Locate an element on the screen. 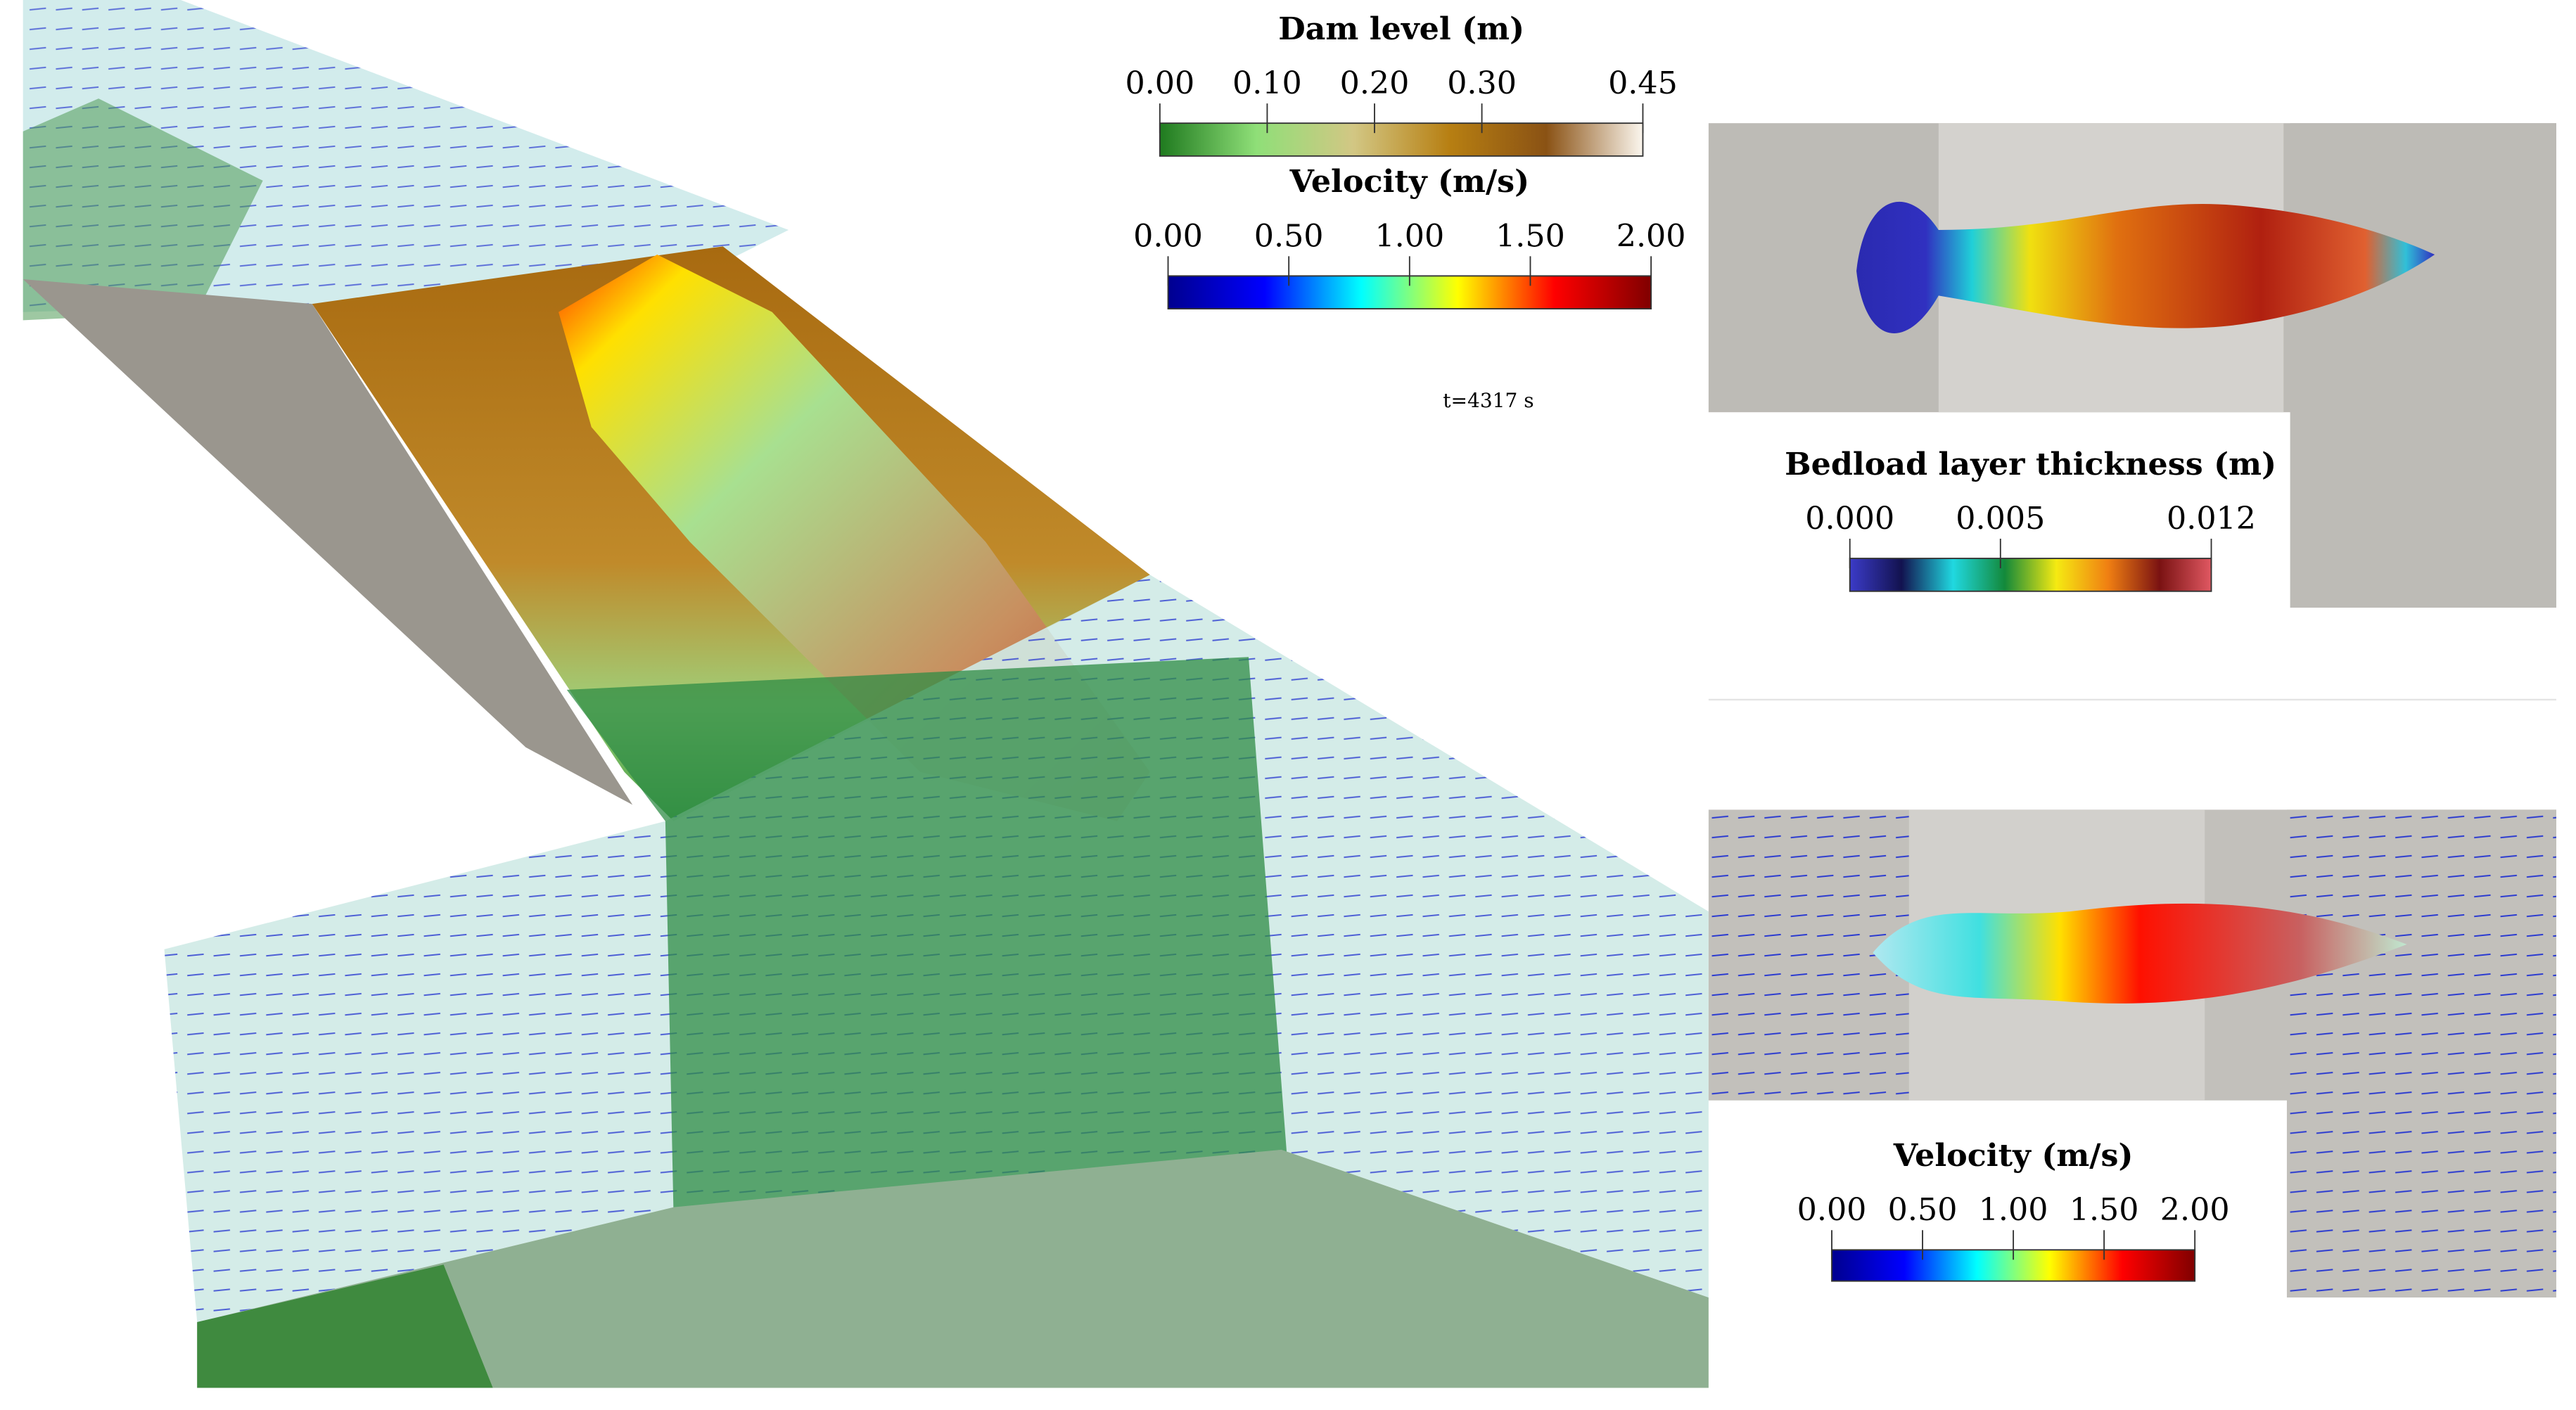 The height and width of the screenshot is (1410, 2576). bed-patch is located at coordinates (345, 1326).